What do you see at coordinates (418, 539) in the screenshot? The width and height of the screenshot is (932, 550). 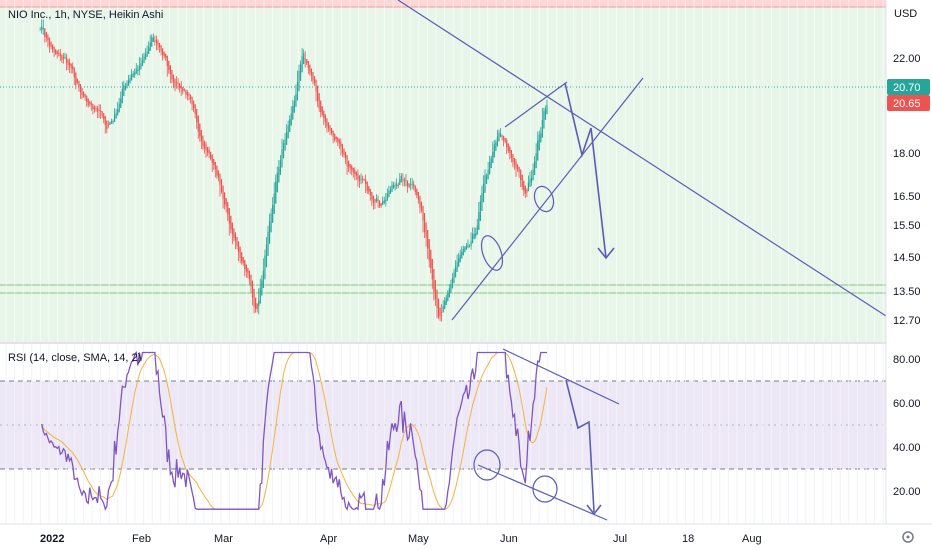 I see `time-tick-may: May` at bounding box center [418, 539].